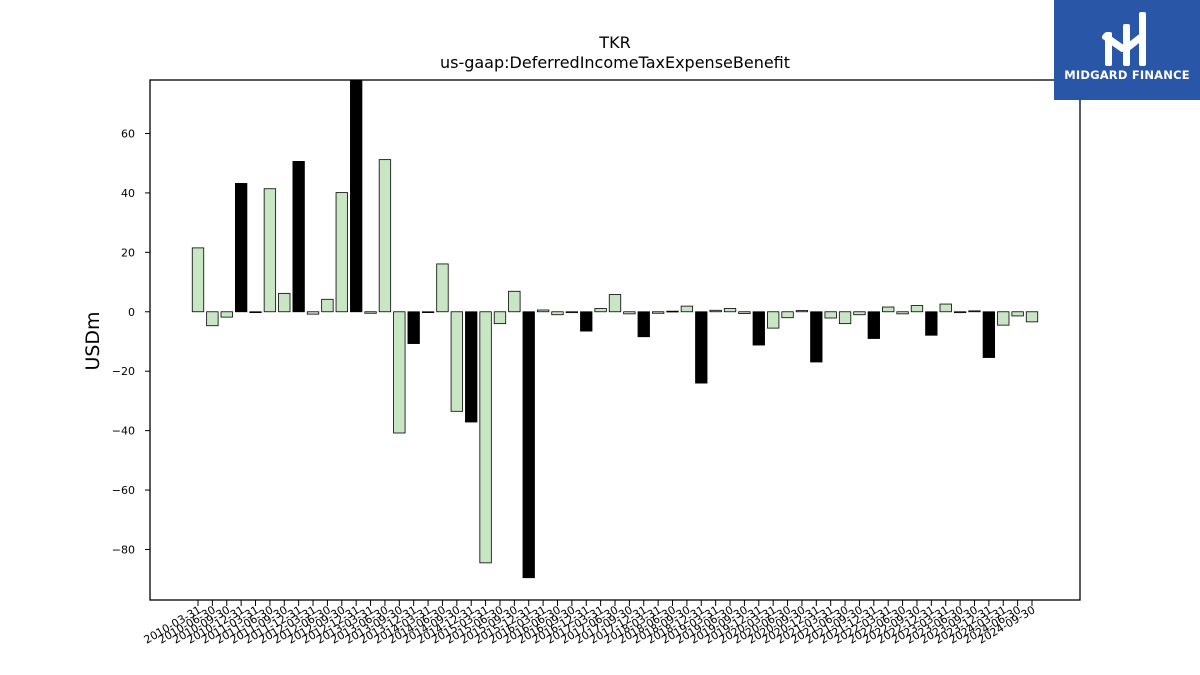  Describe the element at coordinates (123, 490) in the screenshot. I see `y-tick-label: −60` at that location.